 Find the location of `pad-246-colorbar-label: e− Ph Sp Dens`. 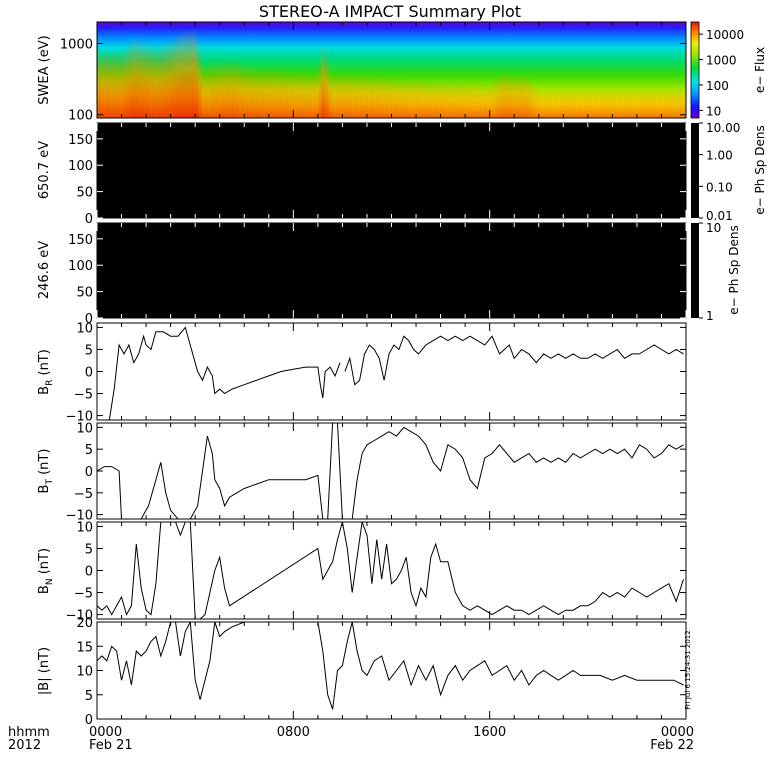

pad-246-colorbar-label: e− Ph Sp Dens is located at coordinates (734, 269).